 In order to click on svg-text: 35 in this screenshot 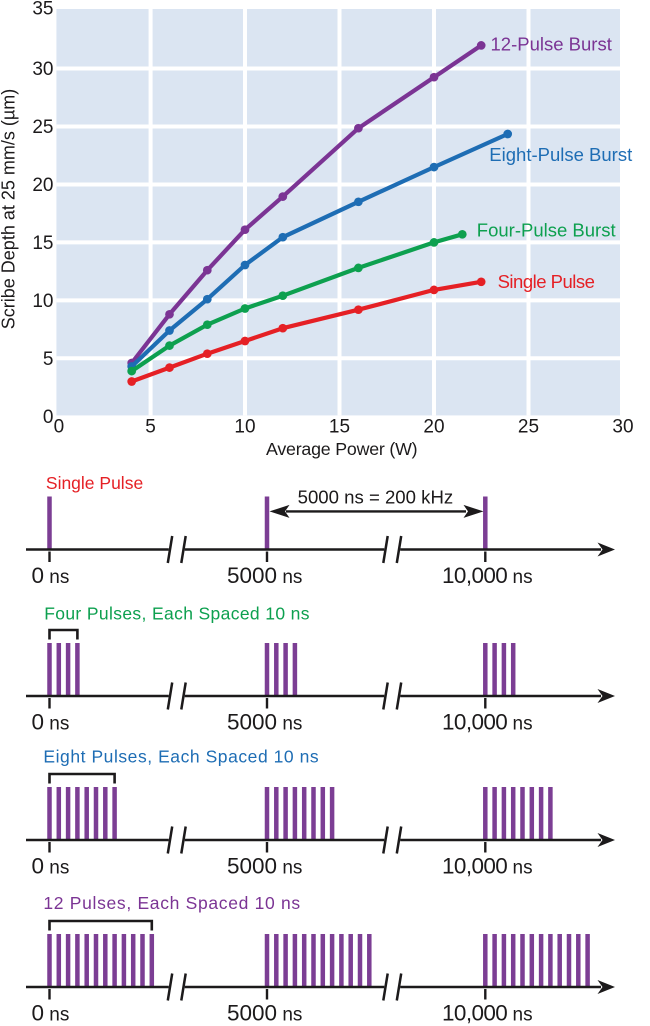, I will do `click(42, 10)`.